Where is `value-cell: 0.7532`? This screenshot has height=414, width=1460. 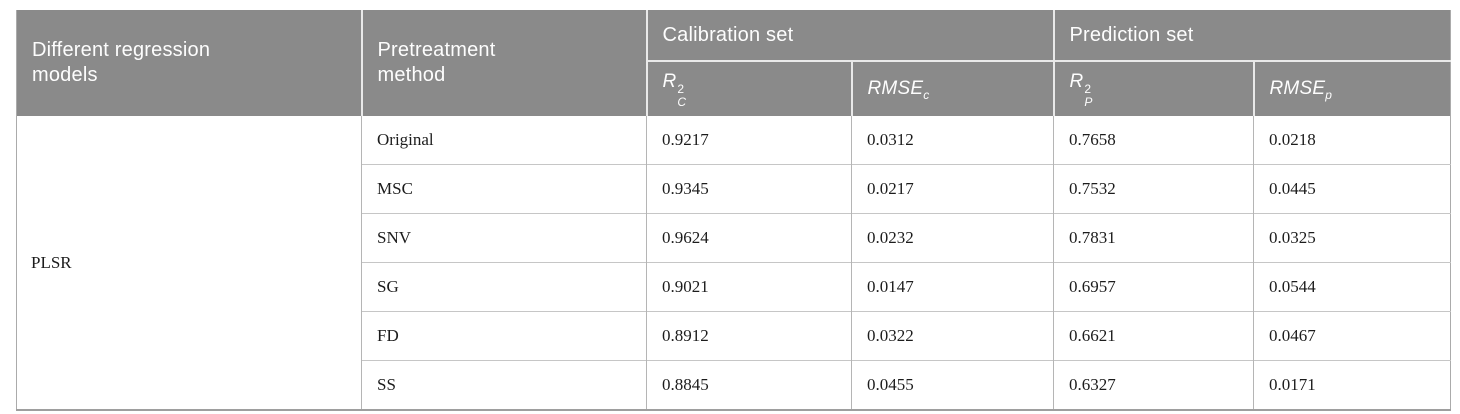 value-cell: 0.7532 is located at coordinates (1153, 189).